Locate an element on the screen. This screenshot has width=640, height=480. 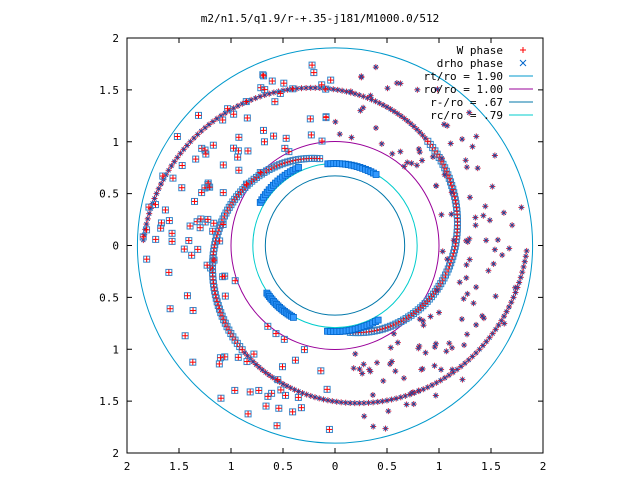
drho-phase-point is located at coordinates (378, 320).